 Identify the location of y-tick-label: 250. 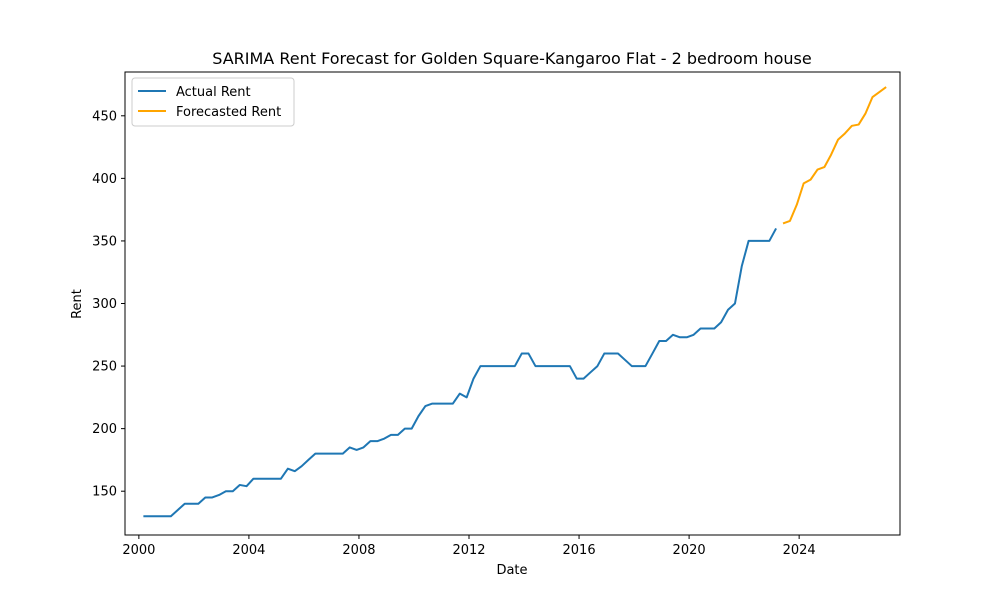
(104, 367).